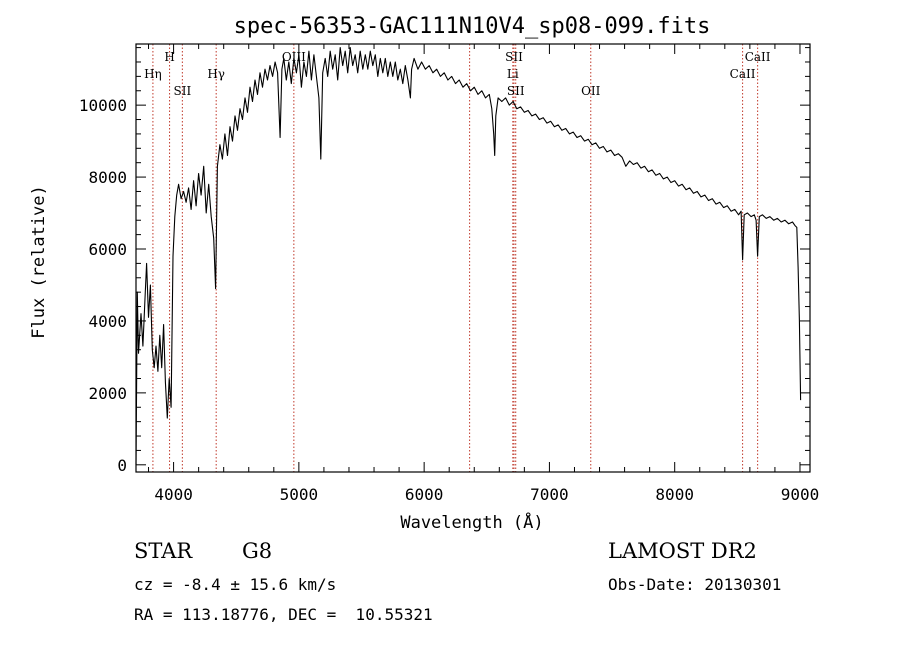 The height and width of the screenshot is (649, 900). What do you see at coordinates (39, 262) in the screenshot?
I see `y-axis-label: Flux (relative)` at bounding box center [39, 262].